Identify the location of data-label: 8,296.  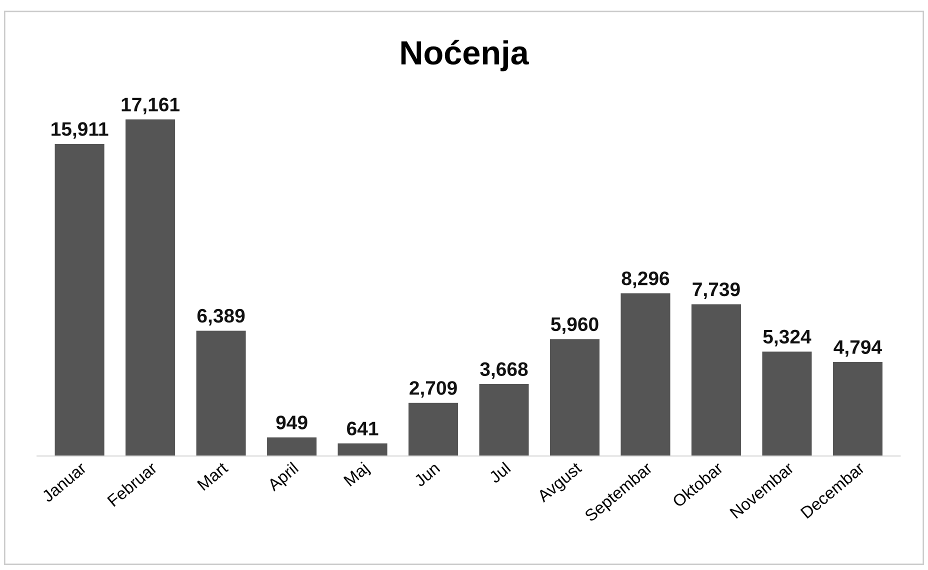
(646, 280).